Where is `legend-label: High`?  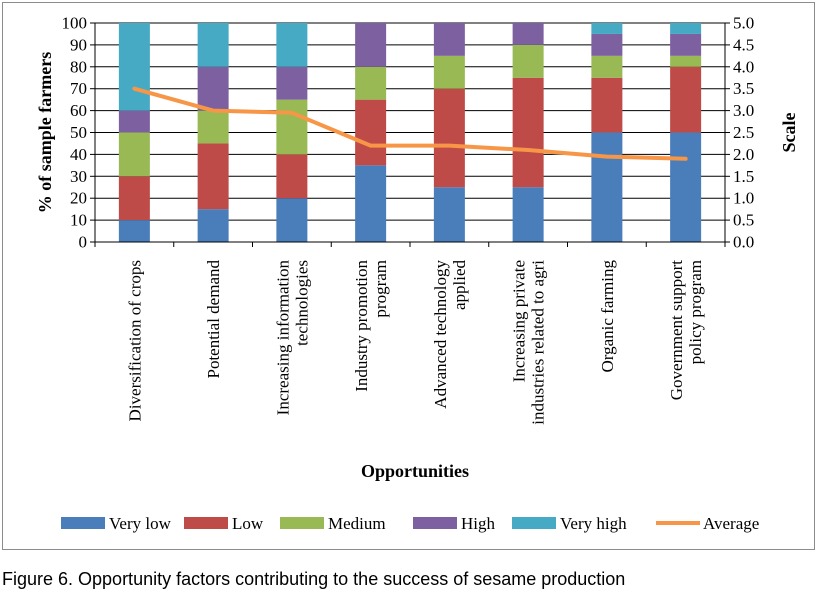 legend-label: High is located at coordinates (478, 523).